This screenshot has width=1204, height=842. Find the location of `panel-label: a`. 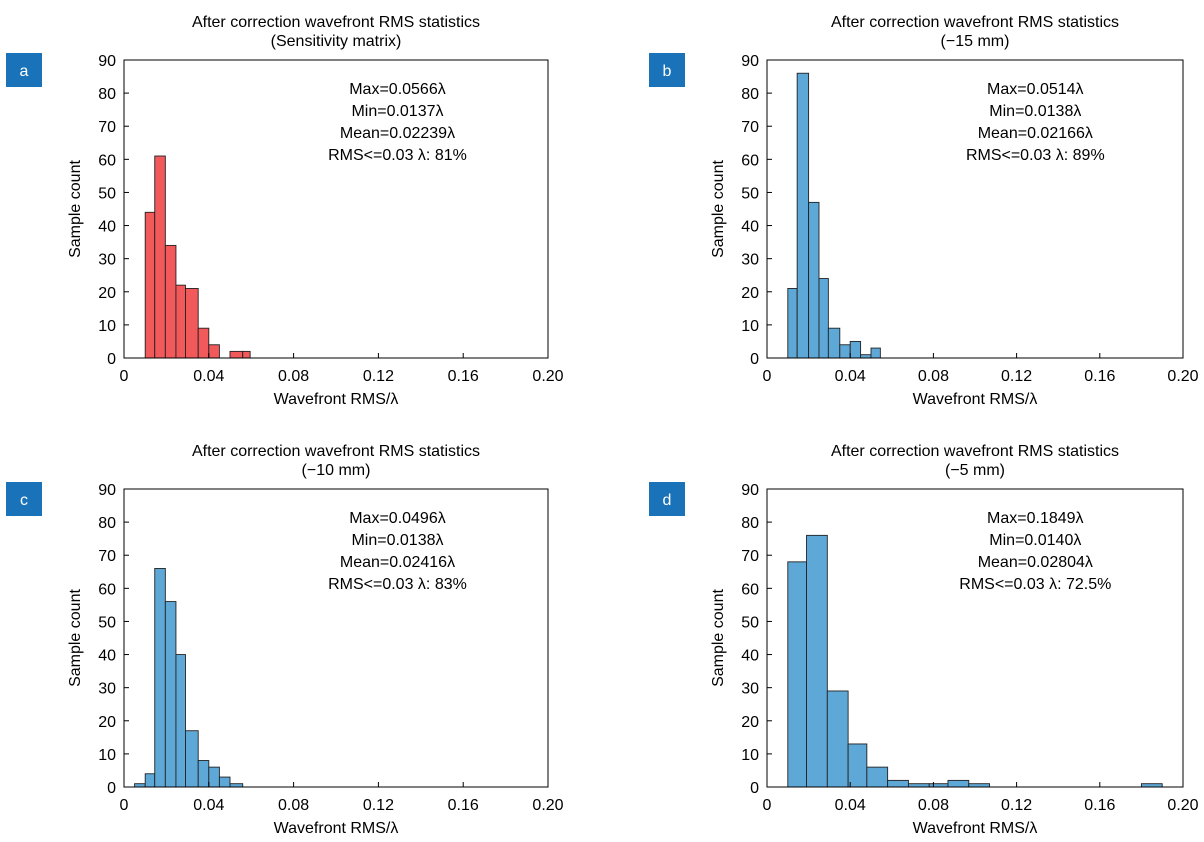

panel-label: a is located at coordinates (24, 71).